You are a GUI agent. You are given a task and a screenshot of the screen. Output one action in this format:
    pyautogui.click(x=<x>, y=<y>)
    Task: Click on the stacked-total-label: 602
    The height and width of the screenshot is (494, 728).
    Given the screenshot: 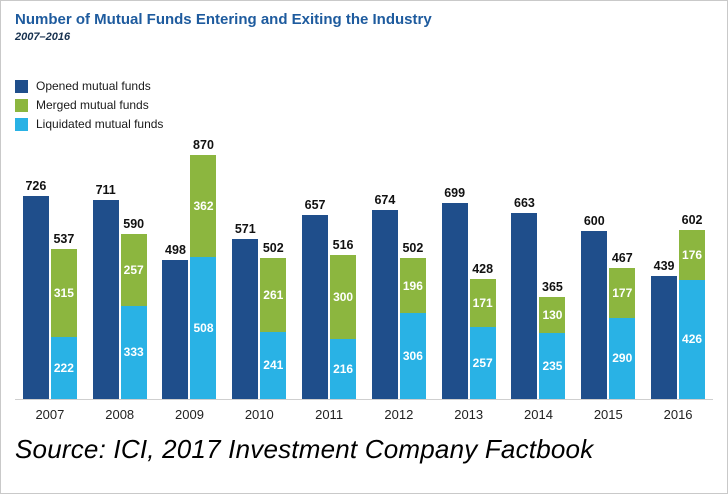 What is the action you would take?
    pyautogui.click(x=692, y=220)
    